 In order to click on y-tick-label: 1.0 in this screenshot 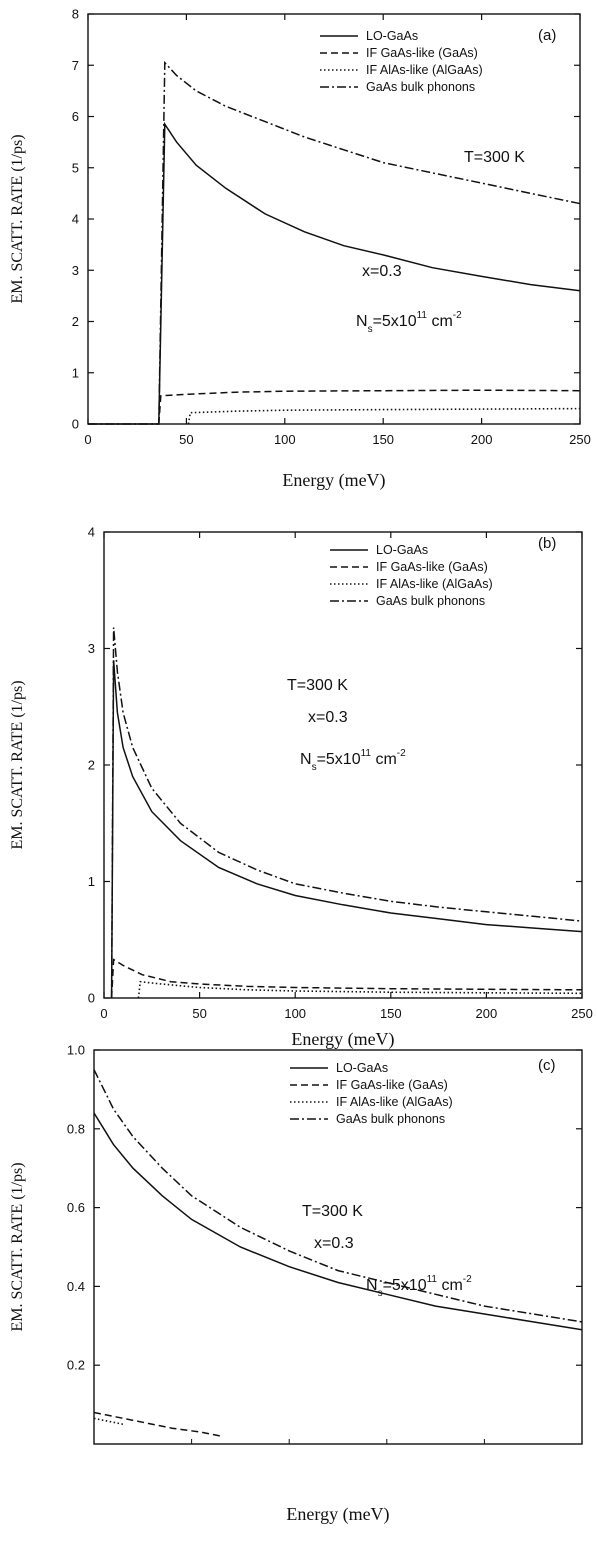, I will do `click(76, 1050)`.